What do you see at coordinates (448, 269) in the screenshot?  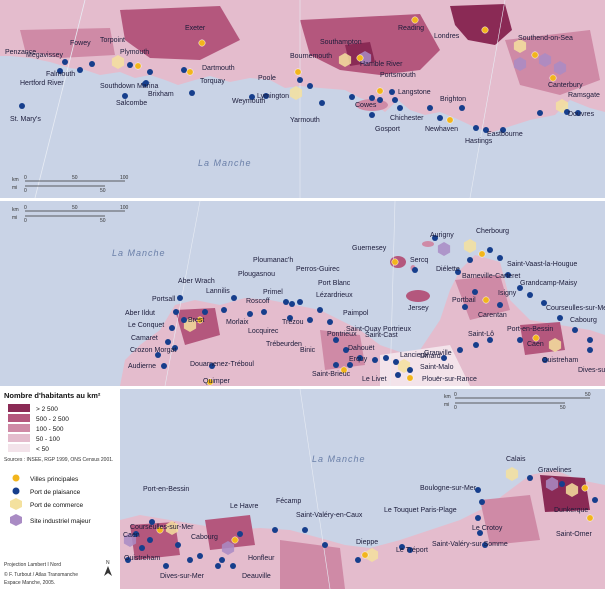 I see `panel2-city-label: Diélette` at bounding box center [448, 269].